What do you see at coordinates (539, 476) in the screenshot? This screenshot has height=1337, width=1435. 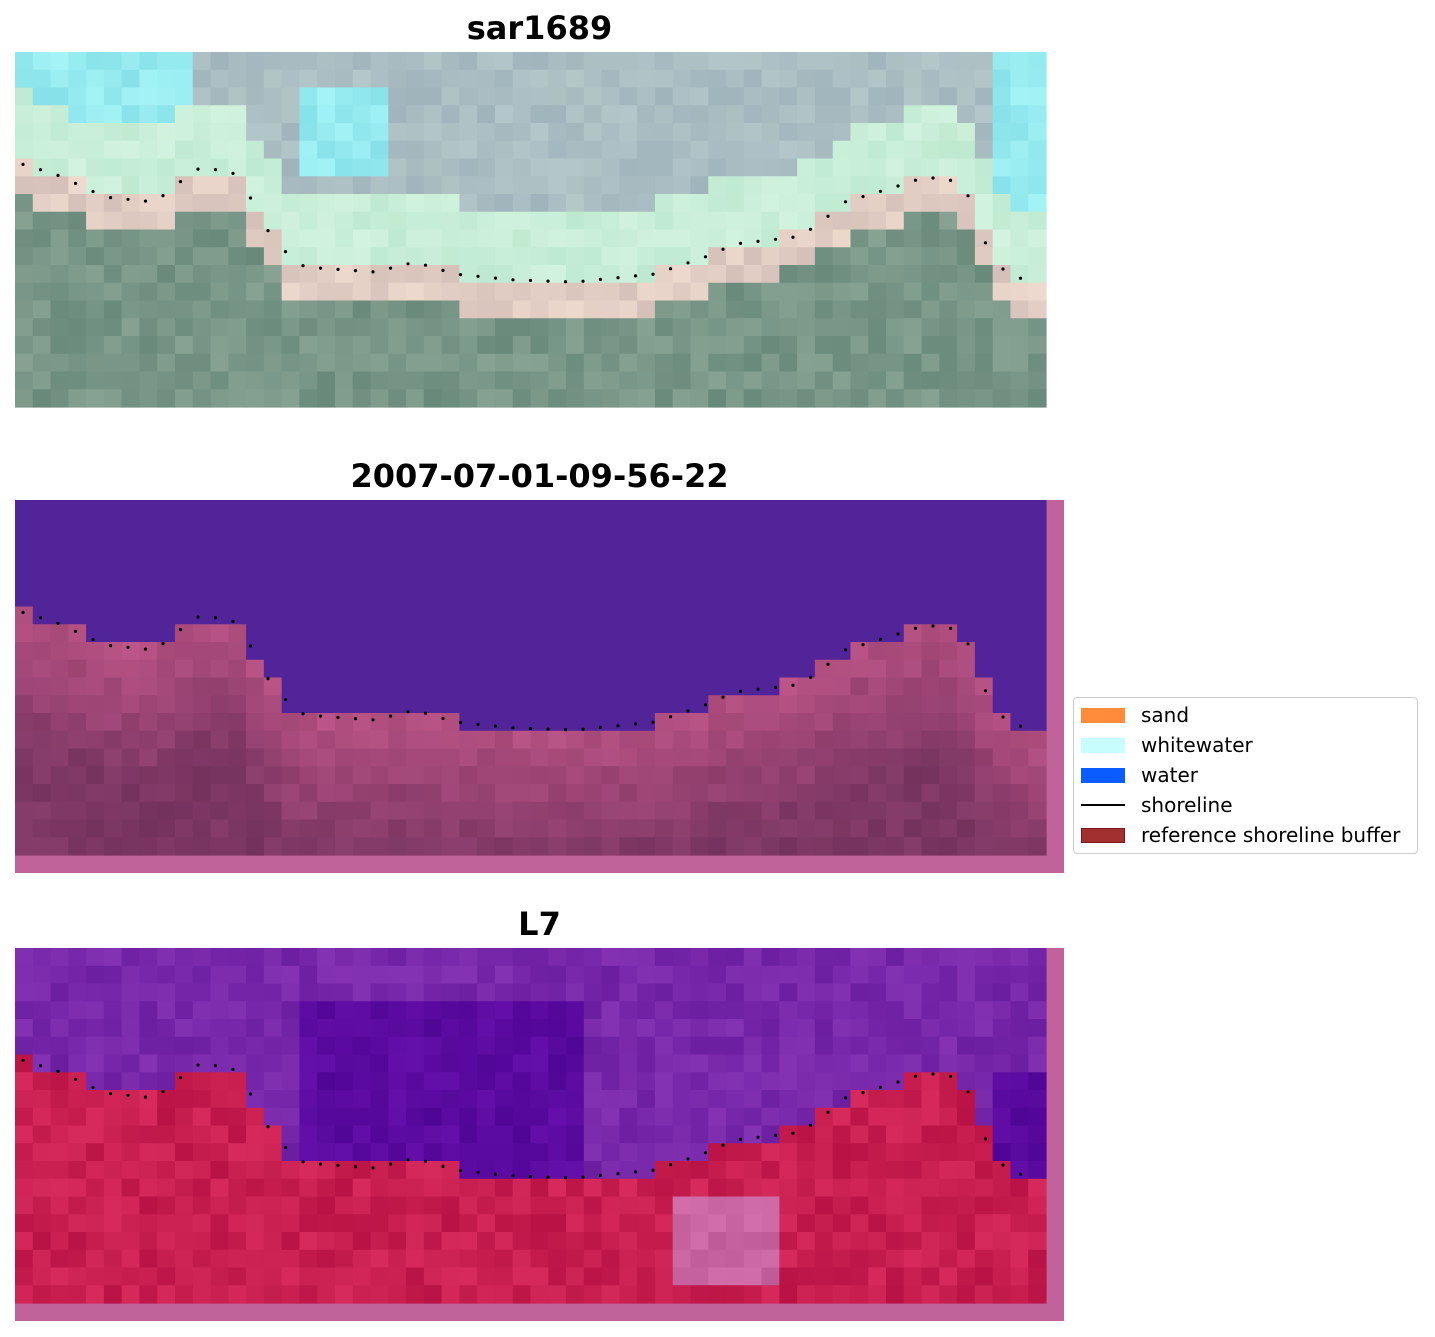 I see `title-panel-2: 2007-07-01-09-56-22` at bounding box center [539, 476].